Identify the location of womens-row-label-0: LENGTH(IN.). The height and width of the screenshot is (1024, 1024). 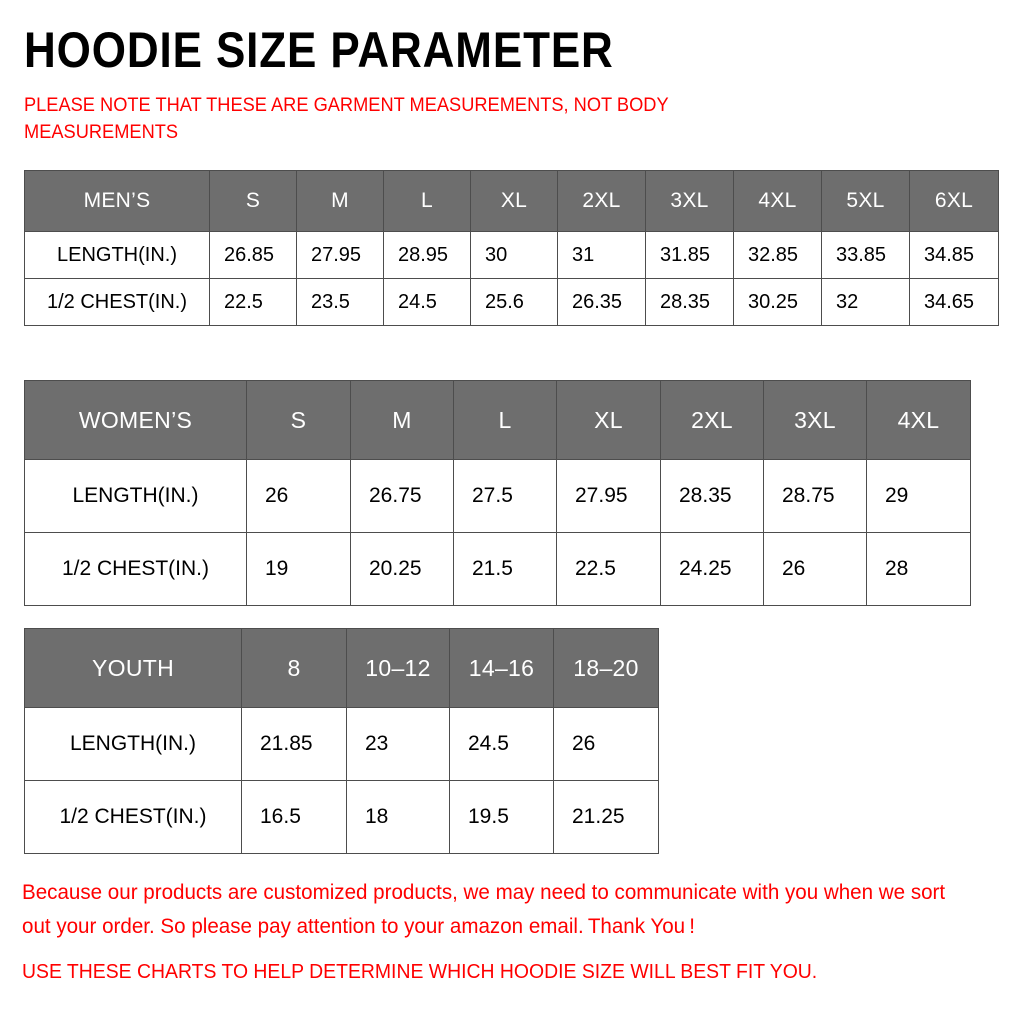
(135, 496).